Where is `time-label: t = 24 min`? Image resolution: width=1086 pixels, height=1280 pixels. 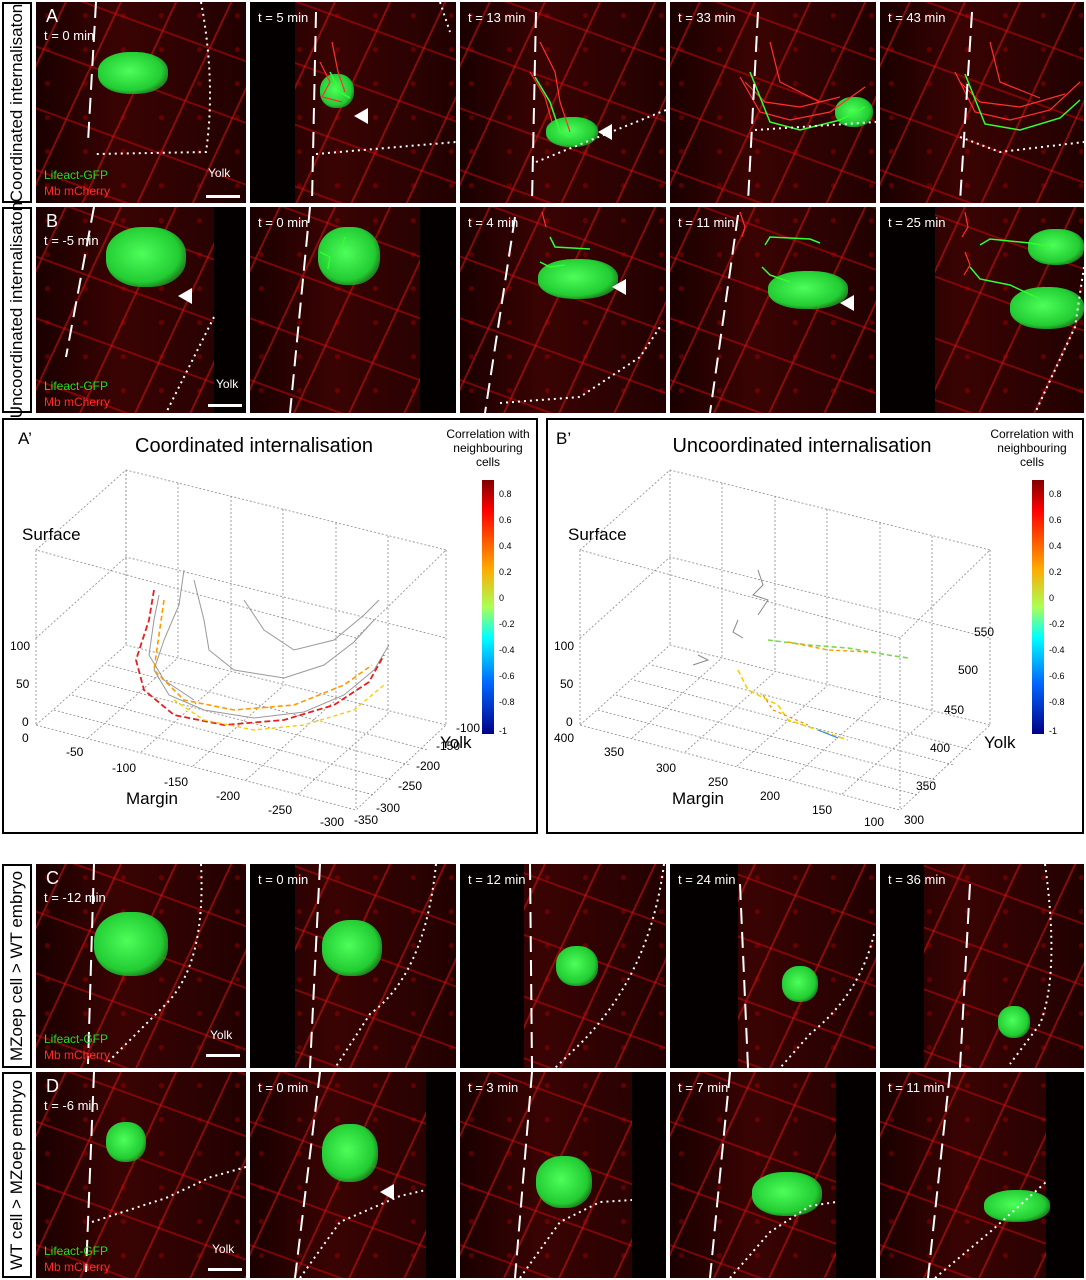
time-label: t = 24 min is located at coordinates (707, 879).